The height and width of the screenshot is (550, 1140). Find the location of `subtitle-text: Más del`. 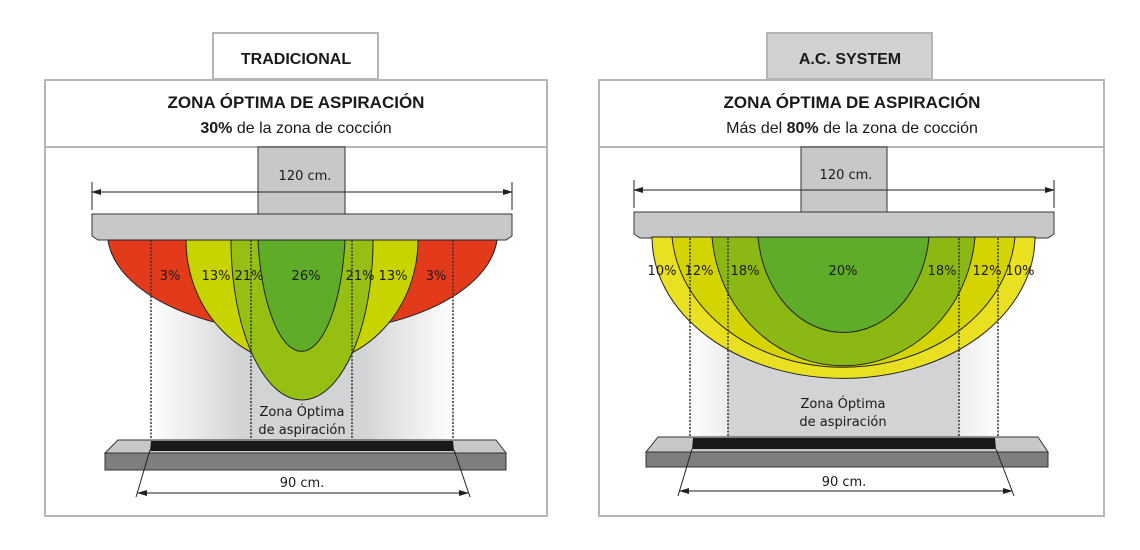

subtitle-text: Más del is located at coordinates (756, 128).